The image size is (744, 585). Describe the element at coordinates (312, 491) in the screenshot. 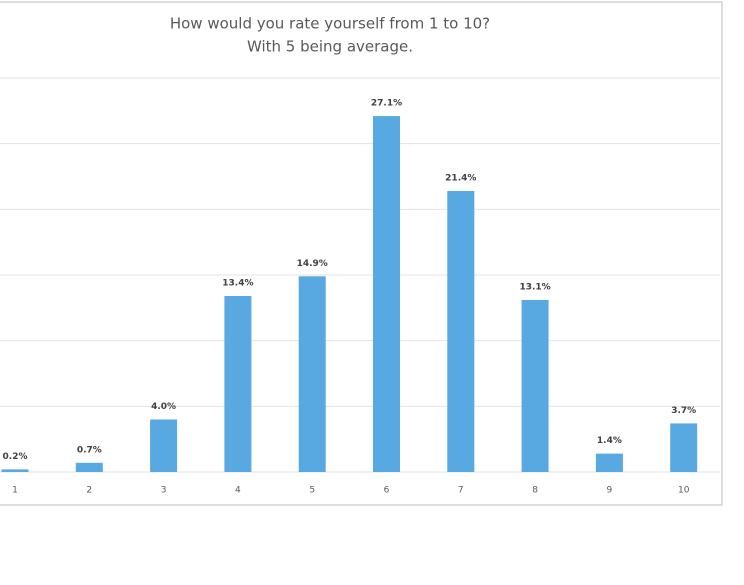

I see `x-tick-label: 5` at that location.